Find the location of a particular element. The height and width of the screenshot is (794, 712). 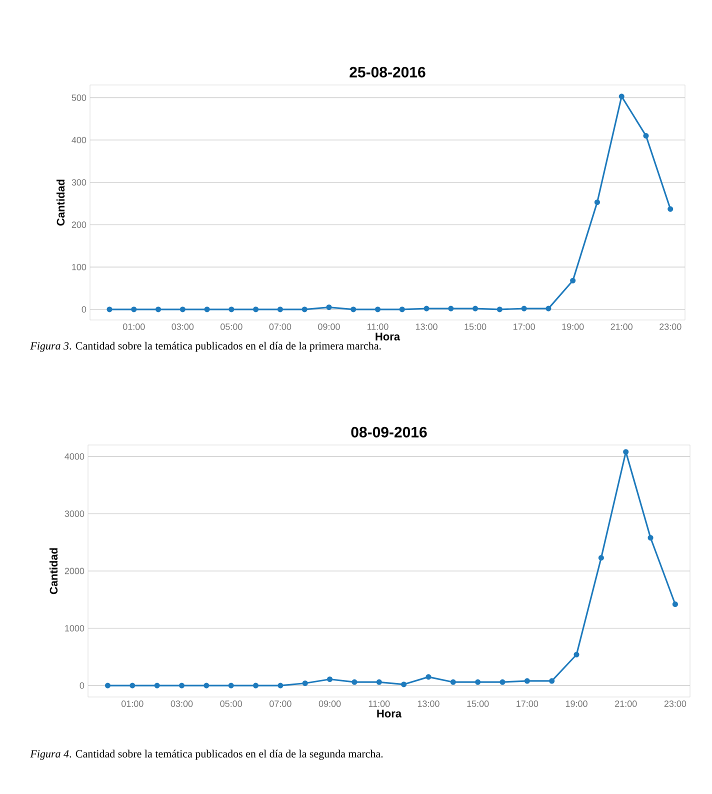

text: Figura 4. Cantidad sobre la temática publicados en el día de la segunda marcha. is located at coordinates (206, 755).